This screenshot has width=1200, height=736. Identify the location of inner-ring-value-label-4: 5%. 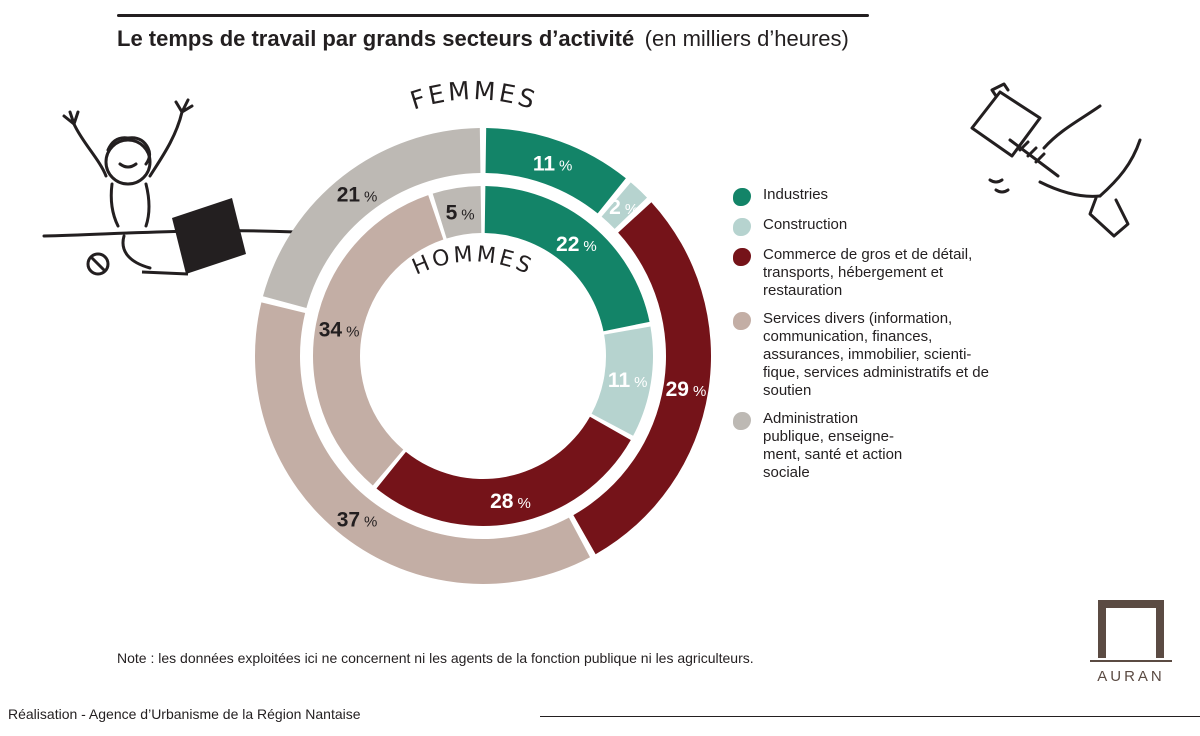
(460, 212).